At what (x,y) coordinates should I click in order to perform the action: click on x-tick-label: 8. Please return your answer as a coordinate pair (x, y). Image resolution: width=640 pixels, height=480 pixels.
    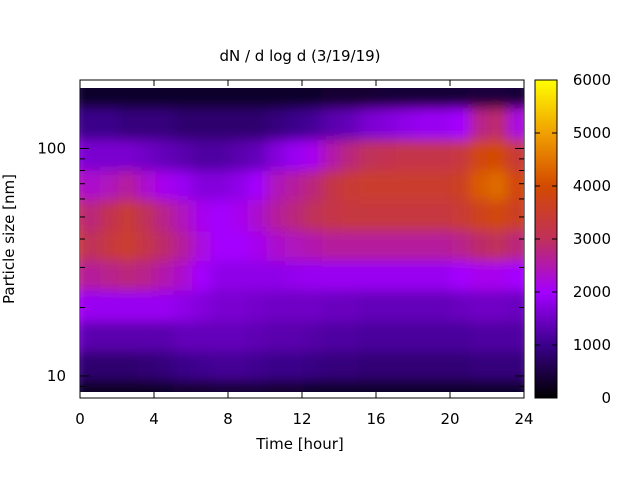
    Looking at the image, I should click on (228, 419).